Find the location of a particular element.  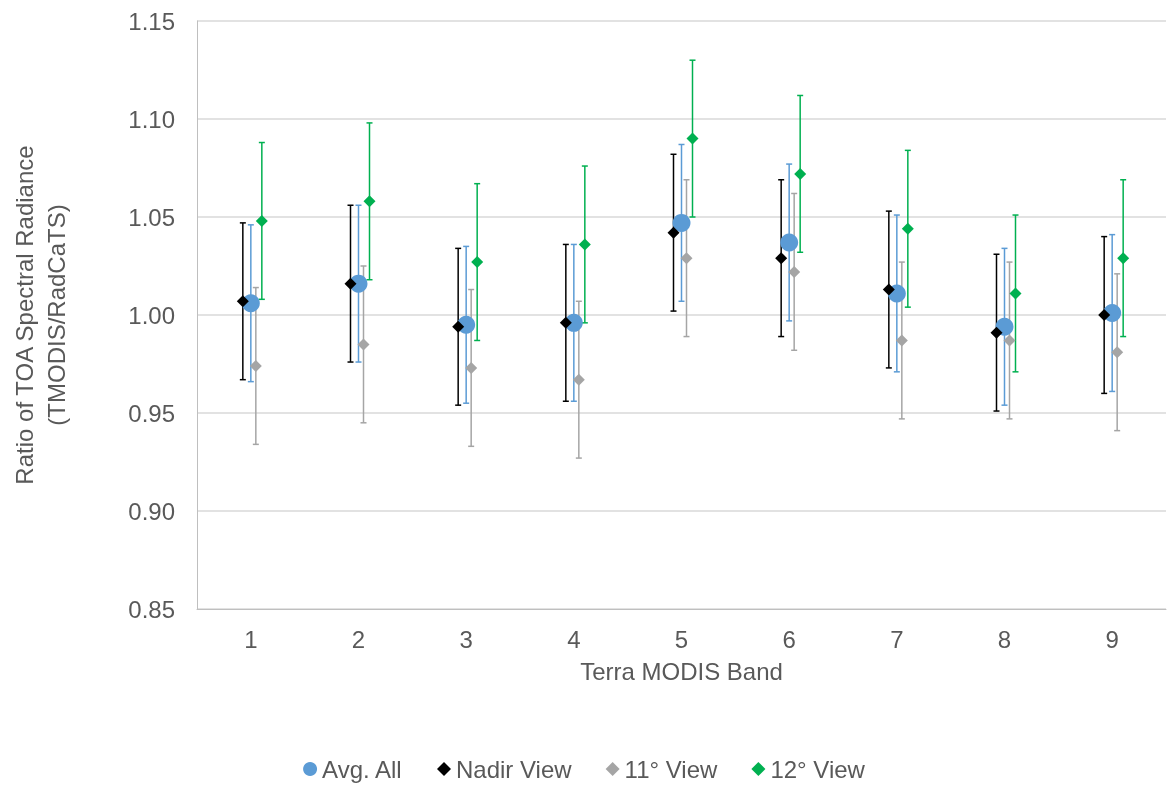

x-tick-label: 5 is located at coordinates (681, 639).